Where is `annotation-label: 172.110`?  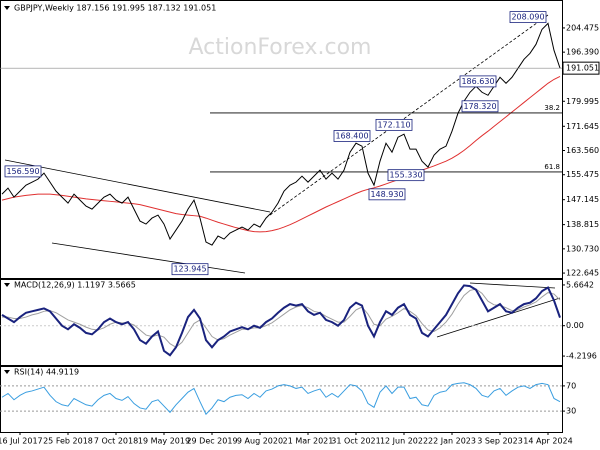 annotation-label: 172.110 is located at coordinates (393, 124).